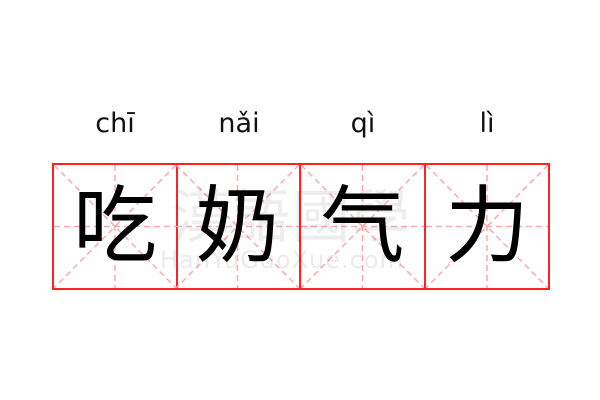 The height and width of the screenshot is (400, 600). I want to click on char-box-3: 气, so click(362, 226).